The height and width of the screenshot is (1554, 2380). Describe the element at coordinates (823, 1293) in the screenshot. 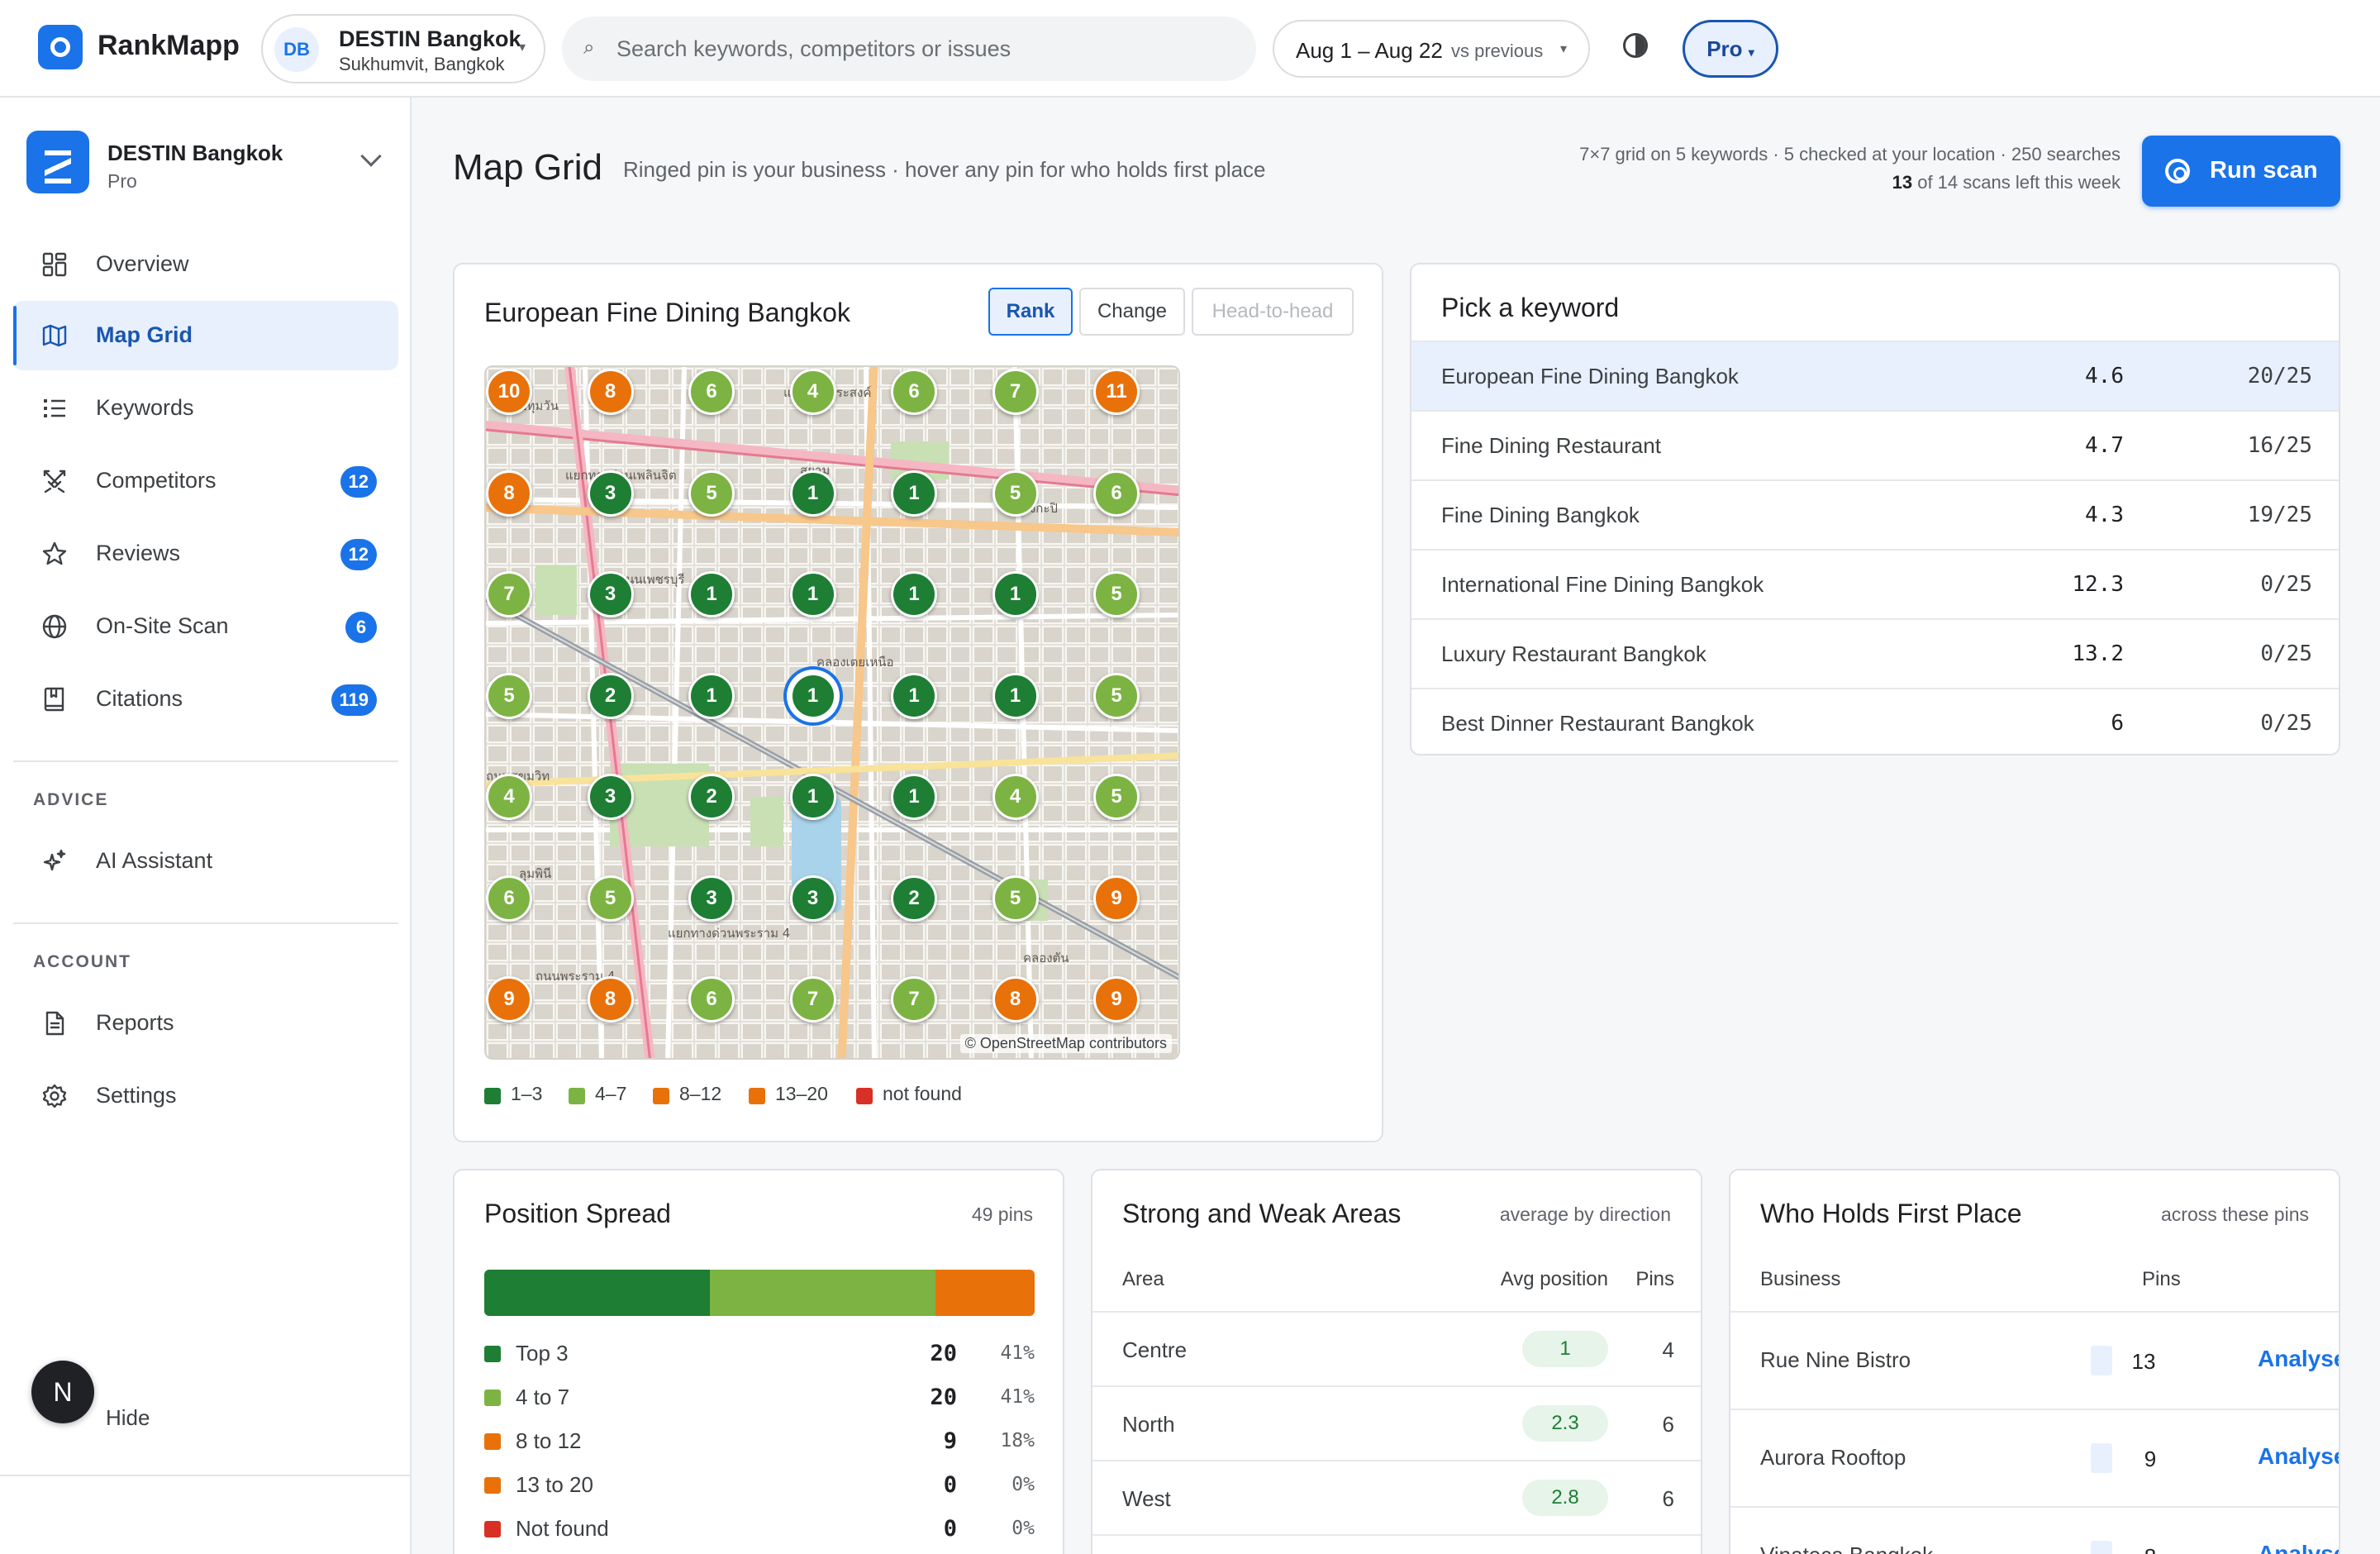

I see `spread-bar-segment` at that location.